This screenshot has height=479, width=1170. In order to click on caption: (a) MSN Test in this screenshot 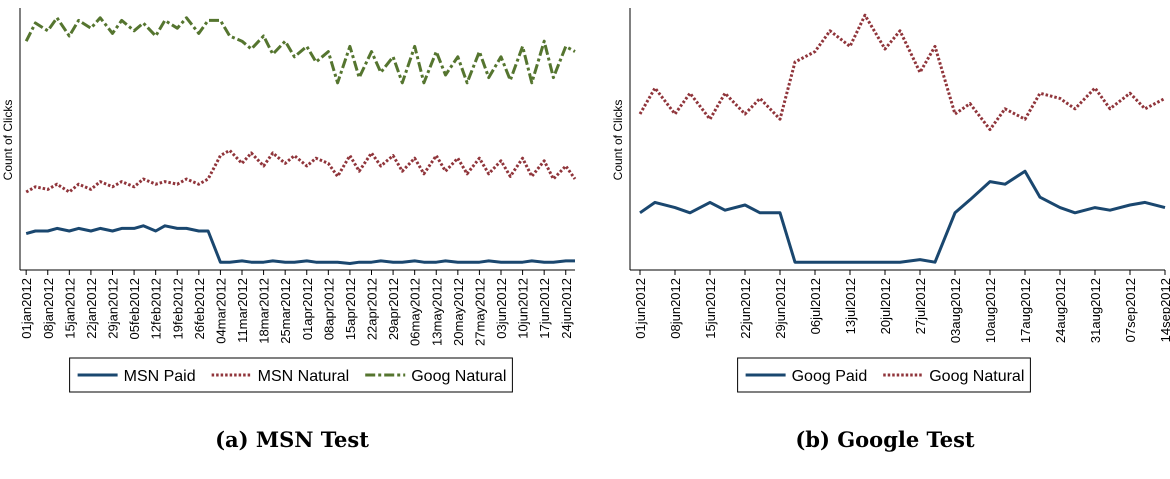, I will do `click(292, 439)`.